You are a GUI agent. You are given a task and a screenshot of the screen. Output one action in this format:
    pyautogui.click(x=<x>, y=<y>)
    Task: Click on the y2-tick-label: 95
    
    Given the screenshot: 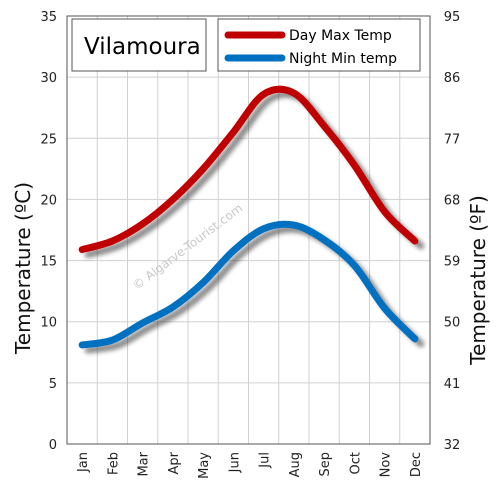 What is the action you would take?
    pyautogui.click(x=452, y=17)
    